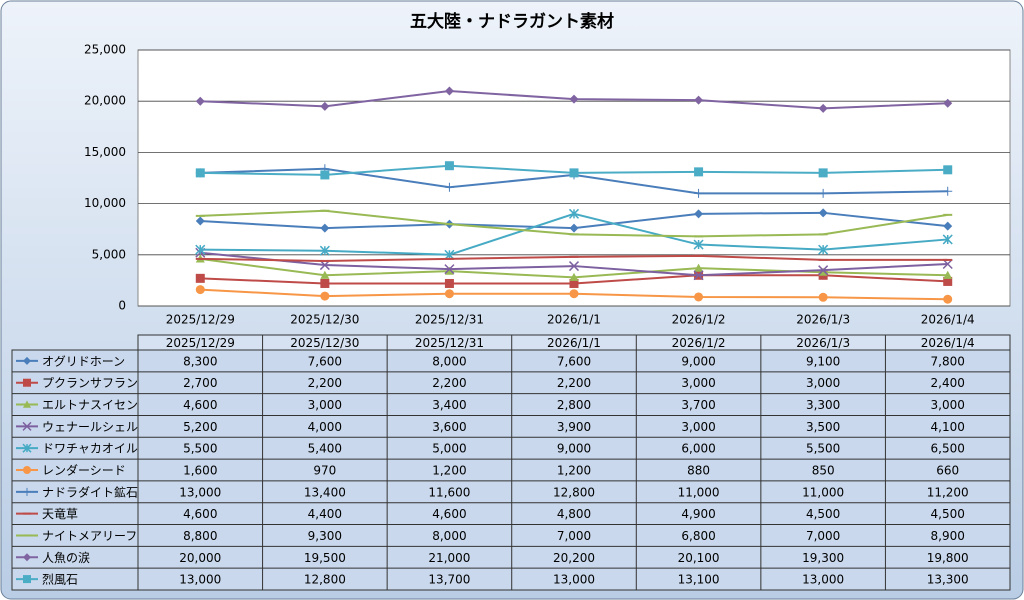 The image size is (1024, 600). Describe the element at coordinates (449, 320) in the screenshot. I see `x-tick-label: 2025/12/31` at that location.